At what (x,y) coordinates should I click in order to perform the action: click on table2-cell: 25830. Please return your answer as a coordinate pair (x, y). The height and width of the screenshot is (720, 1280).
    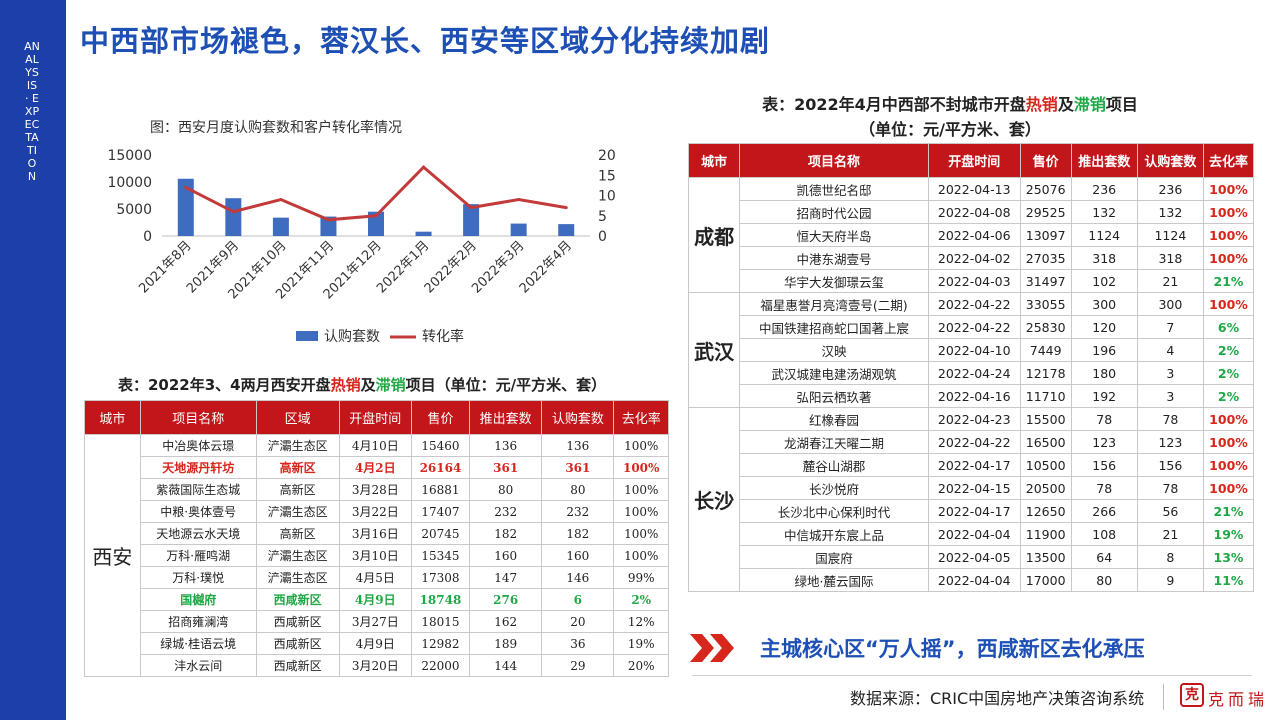
    Looking at the image, I should click on (1045, 327).